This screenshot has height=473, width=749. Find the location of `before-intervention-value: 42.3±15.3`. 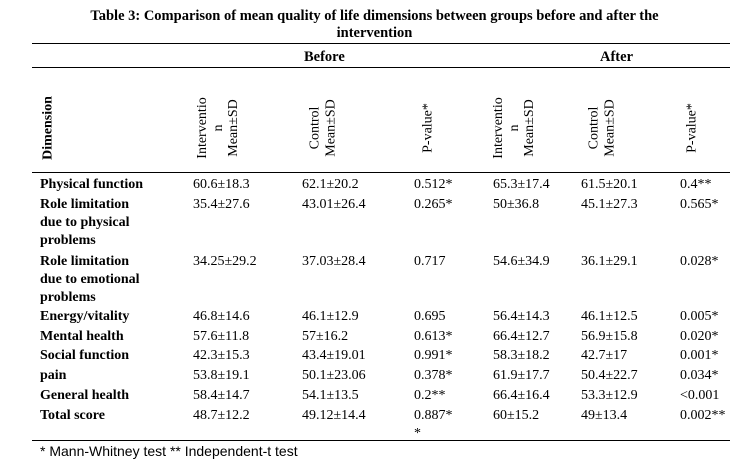

before-intervention-value: 42.3±15.3 is located at coordinates (221, 355).